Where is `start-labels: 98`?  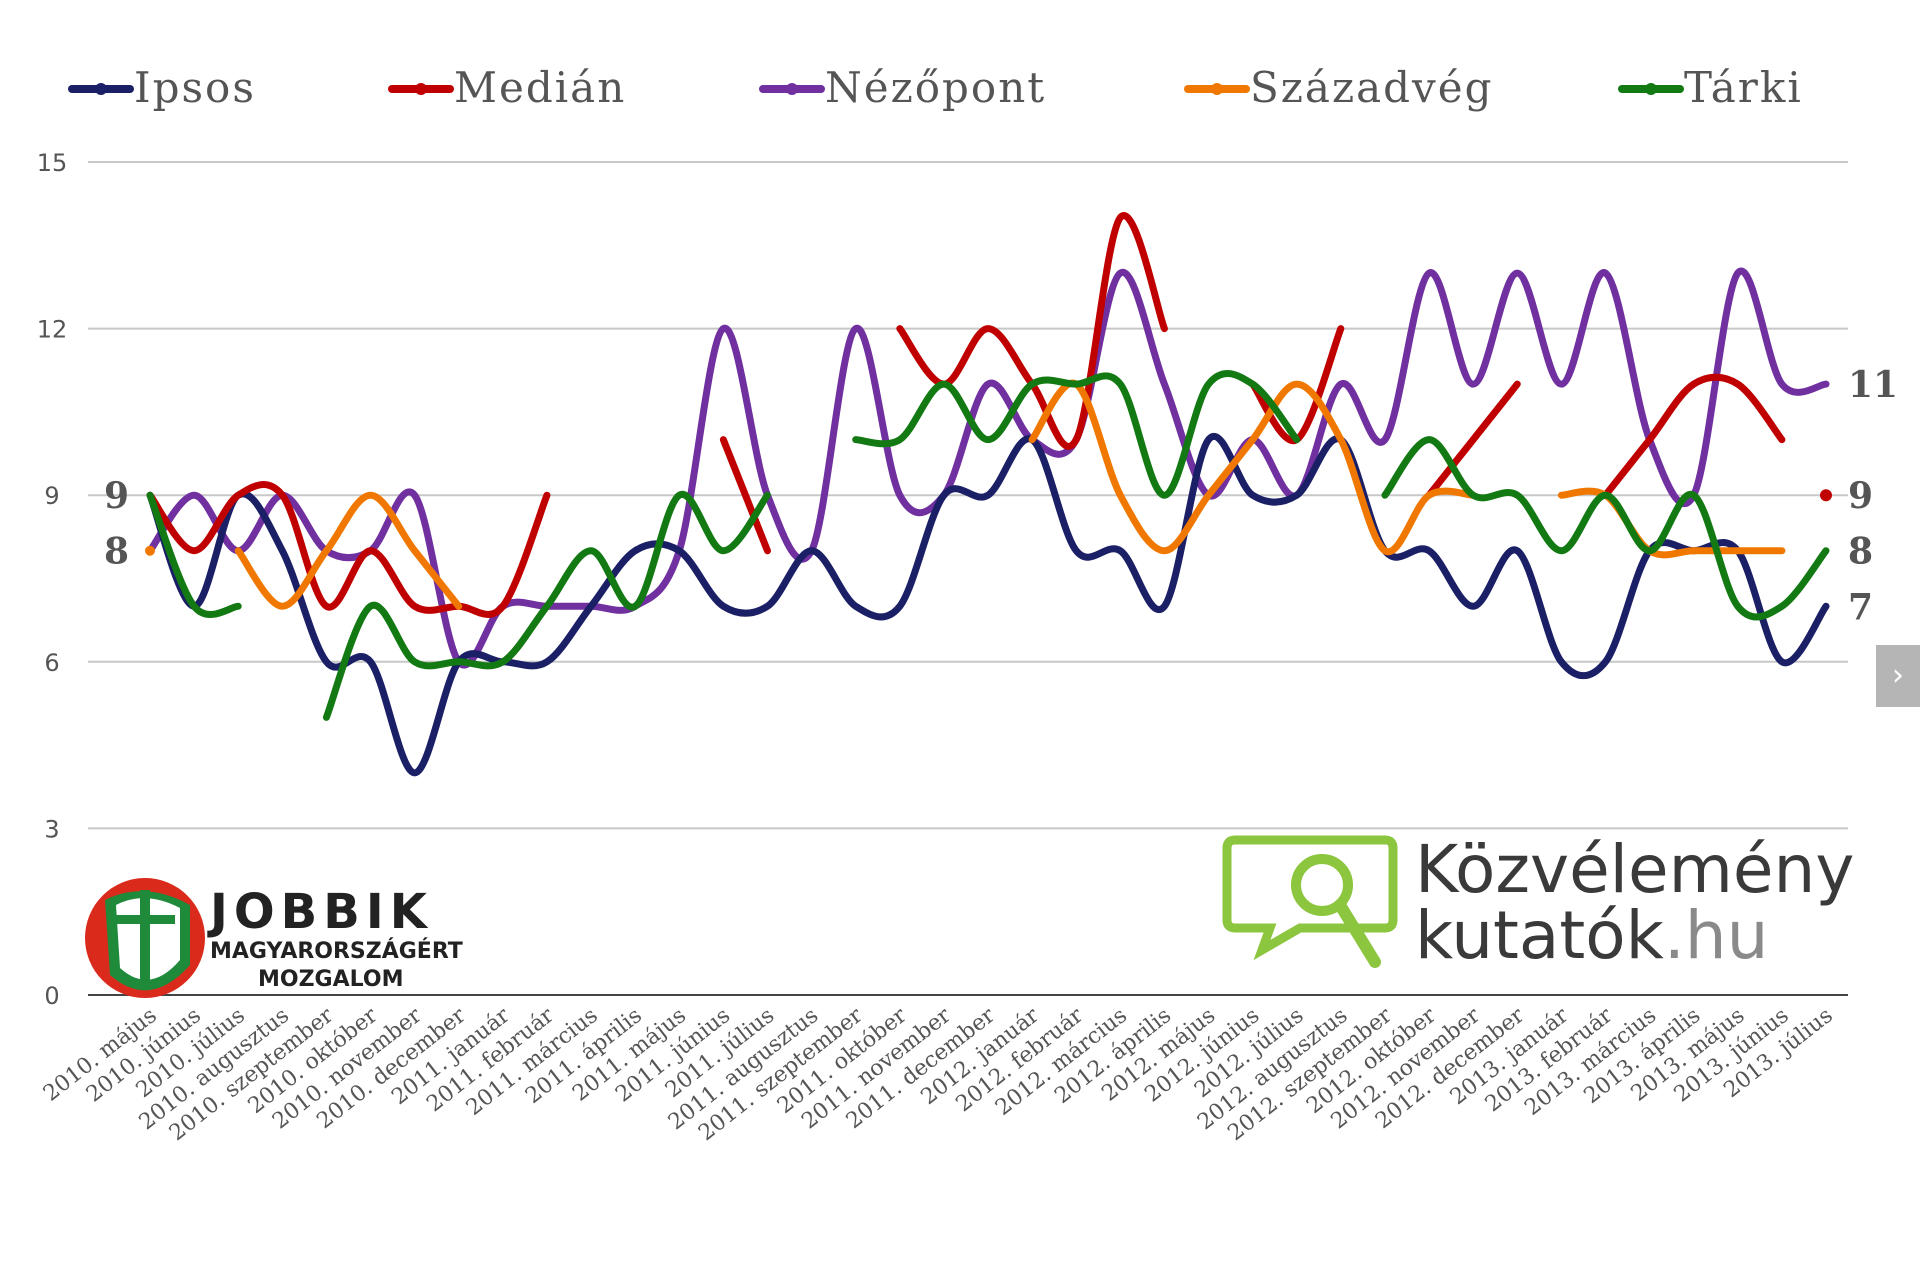 start-labels: 98 is located at coordinates (116, 524).